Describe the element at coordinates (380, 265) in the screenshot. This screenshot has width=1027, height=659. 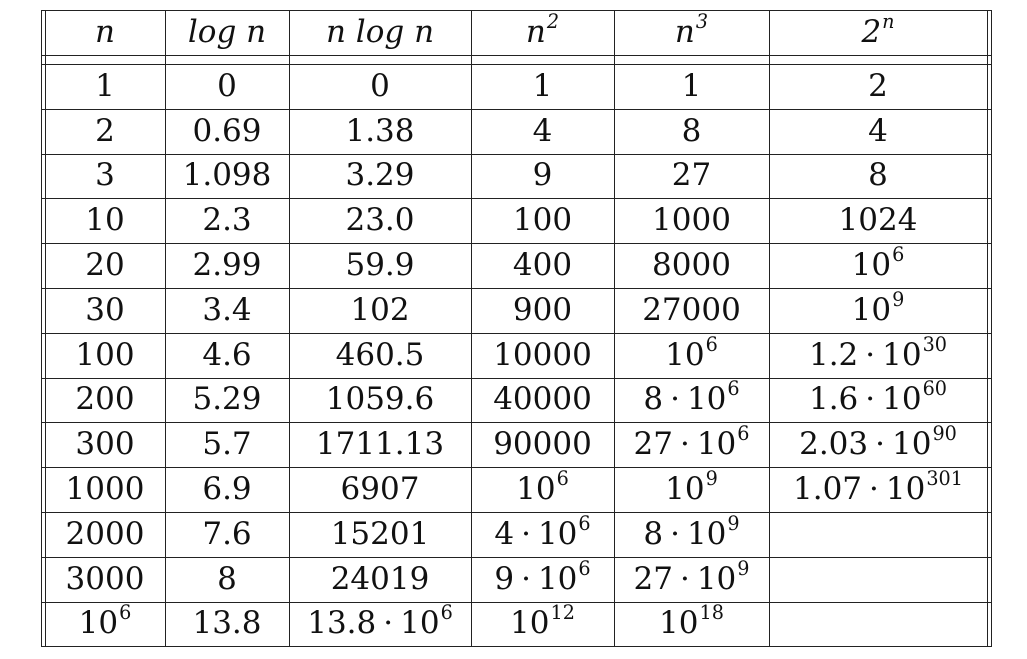
I see `cell-base: 59.9` at that location.